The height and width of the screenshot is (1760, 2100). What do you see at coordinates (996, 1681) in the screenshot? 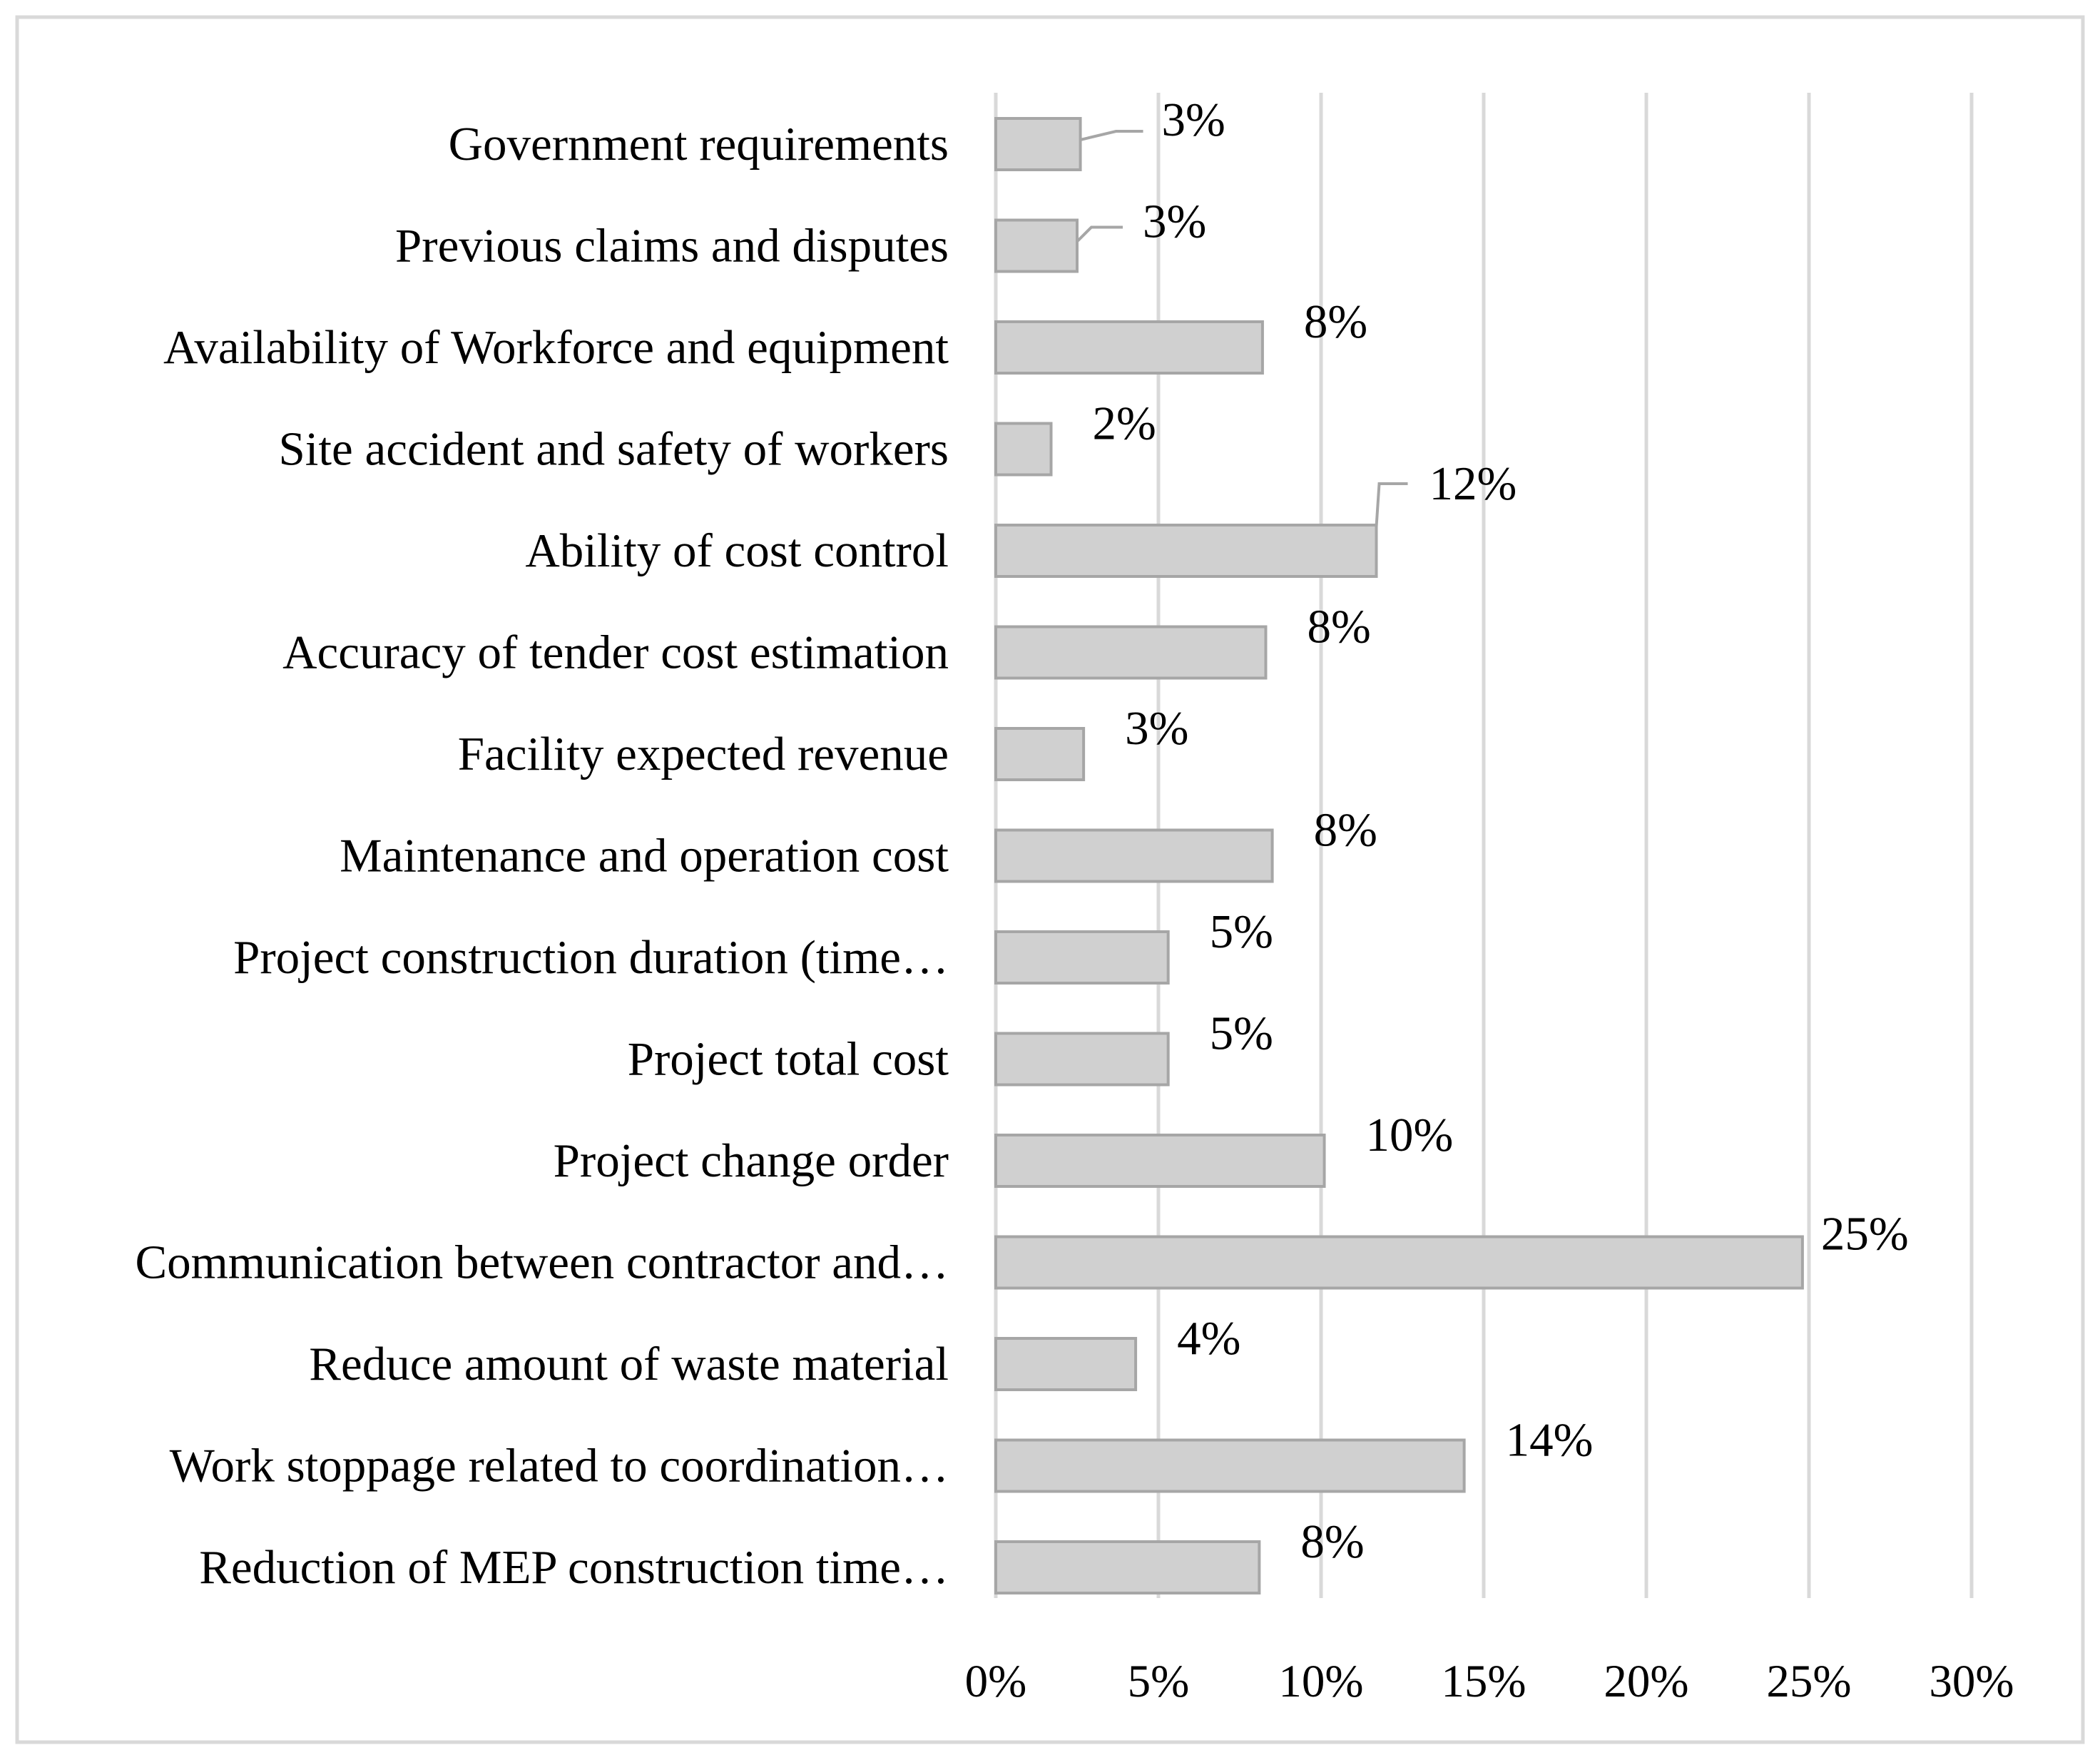
I see `x-tick-label-0: 0%` at bounding box center [996, 1681].